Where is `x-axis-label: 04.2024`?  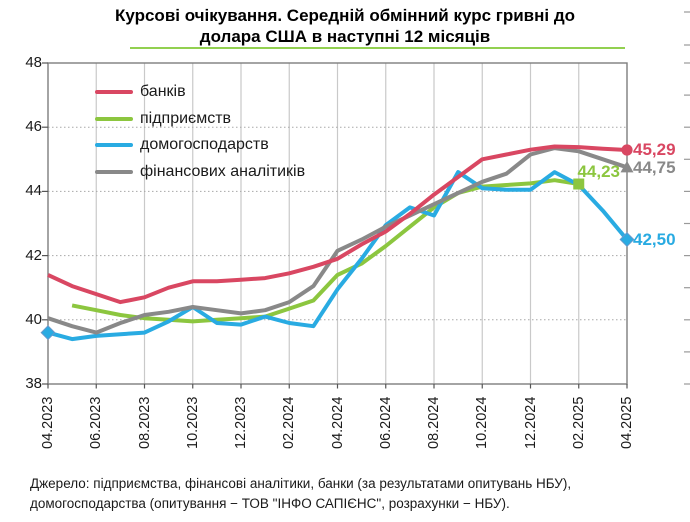 x-axis-label: 04.2024 is located at coordinates (337, 422).